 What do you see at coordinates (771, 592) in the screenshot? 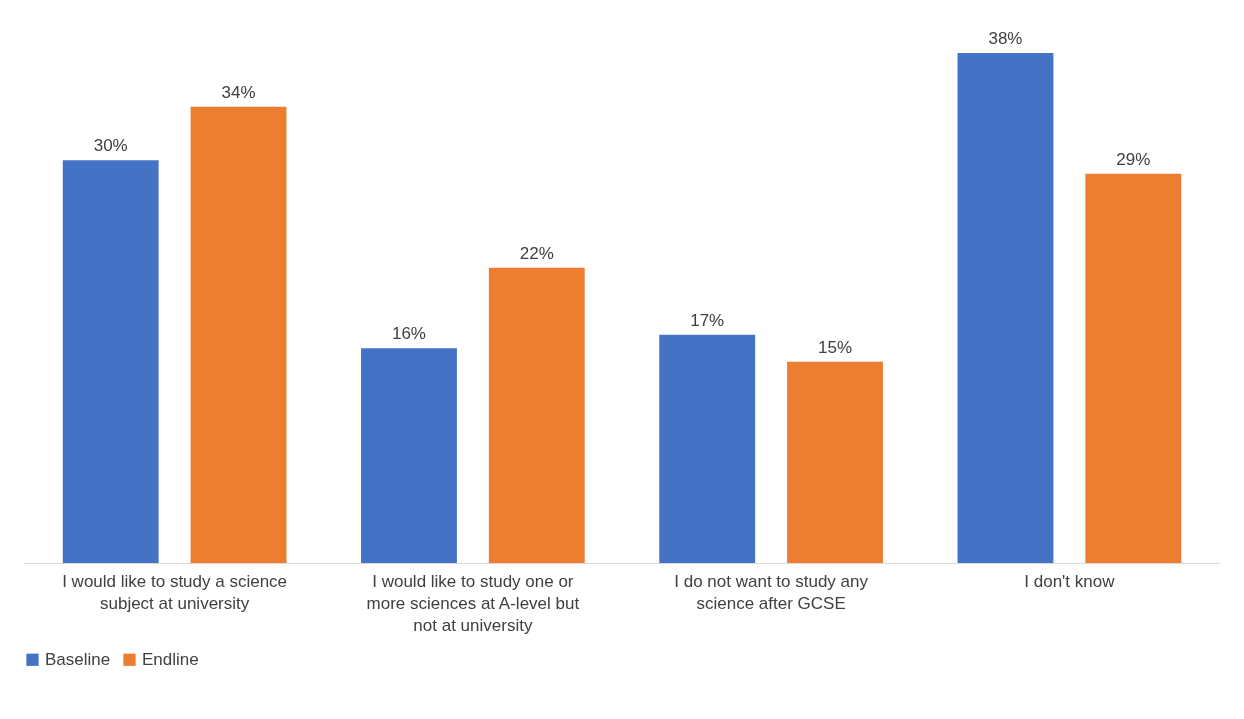
I see `x-tick-label: I do not want to study any science after GCSE` at bounding box center [771, 592].